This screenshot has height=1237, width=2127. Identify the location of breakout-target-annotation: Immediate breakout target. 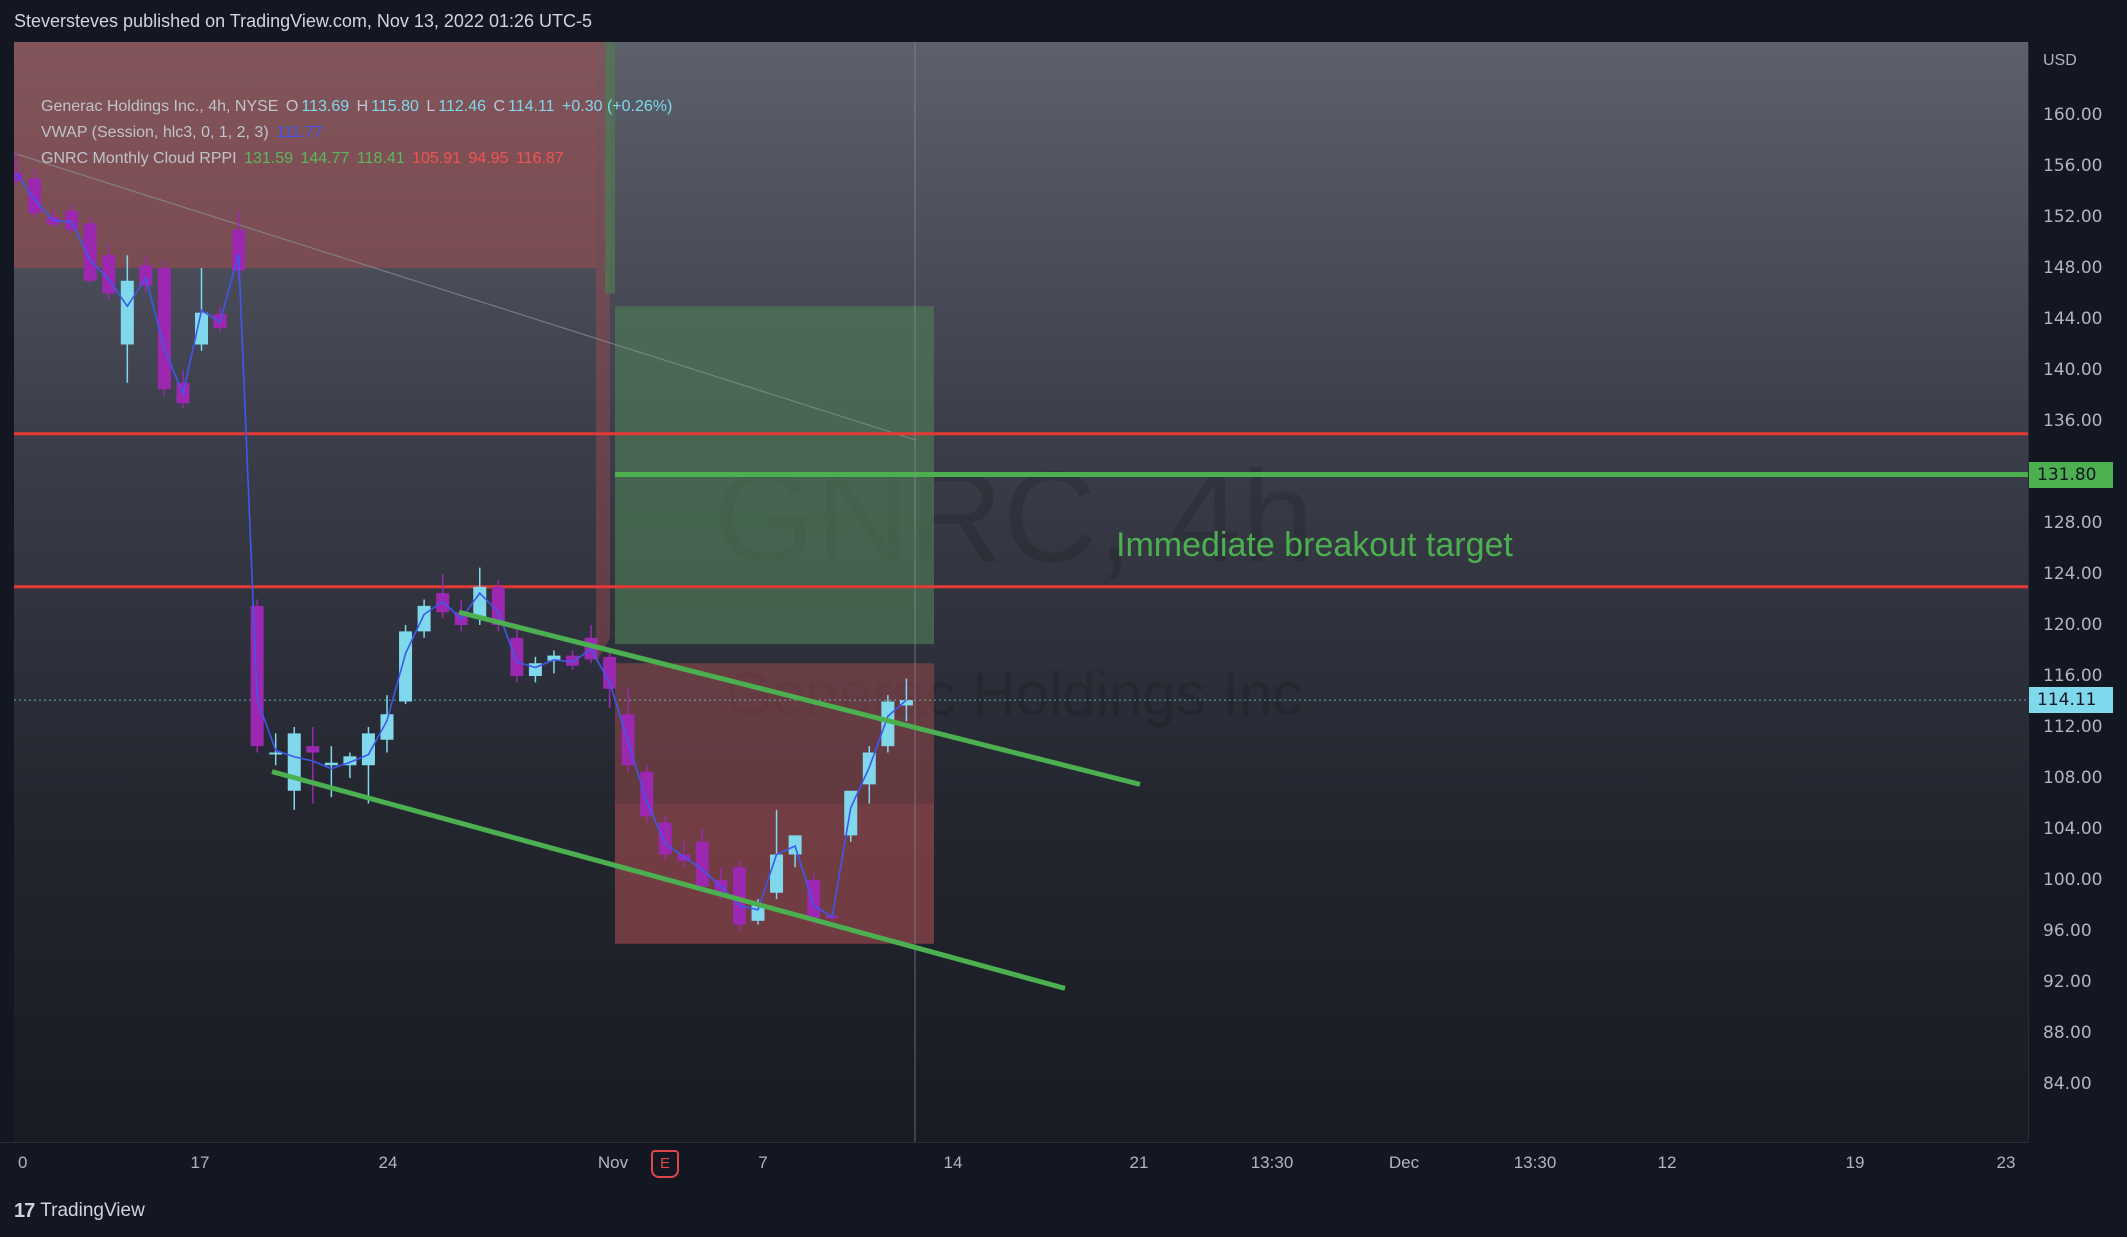
(1314, 545).